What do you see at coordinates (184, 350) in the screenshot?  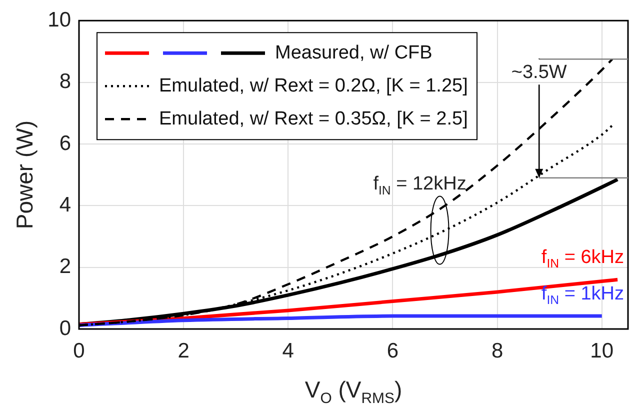 I see `x-tick-label: 2` at bounding box center [184, 350].